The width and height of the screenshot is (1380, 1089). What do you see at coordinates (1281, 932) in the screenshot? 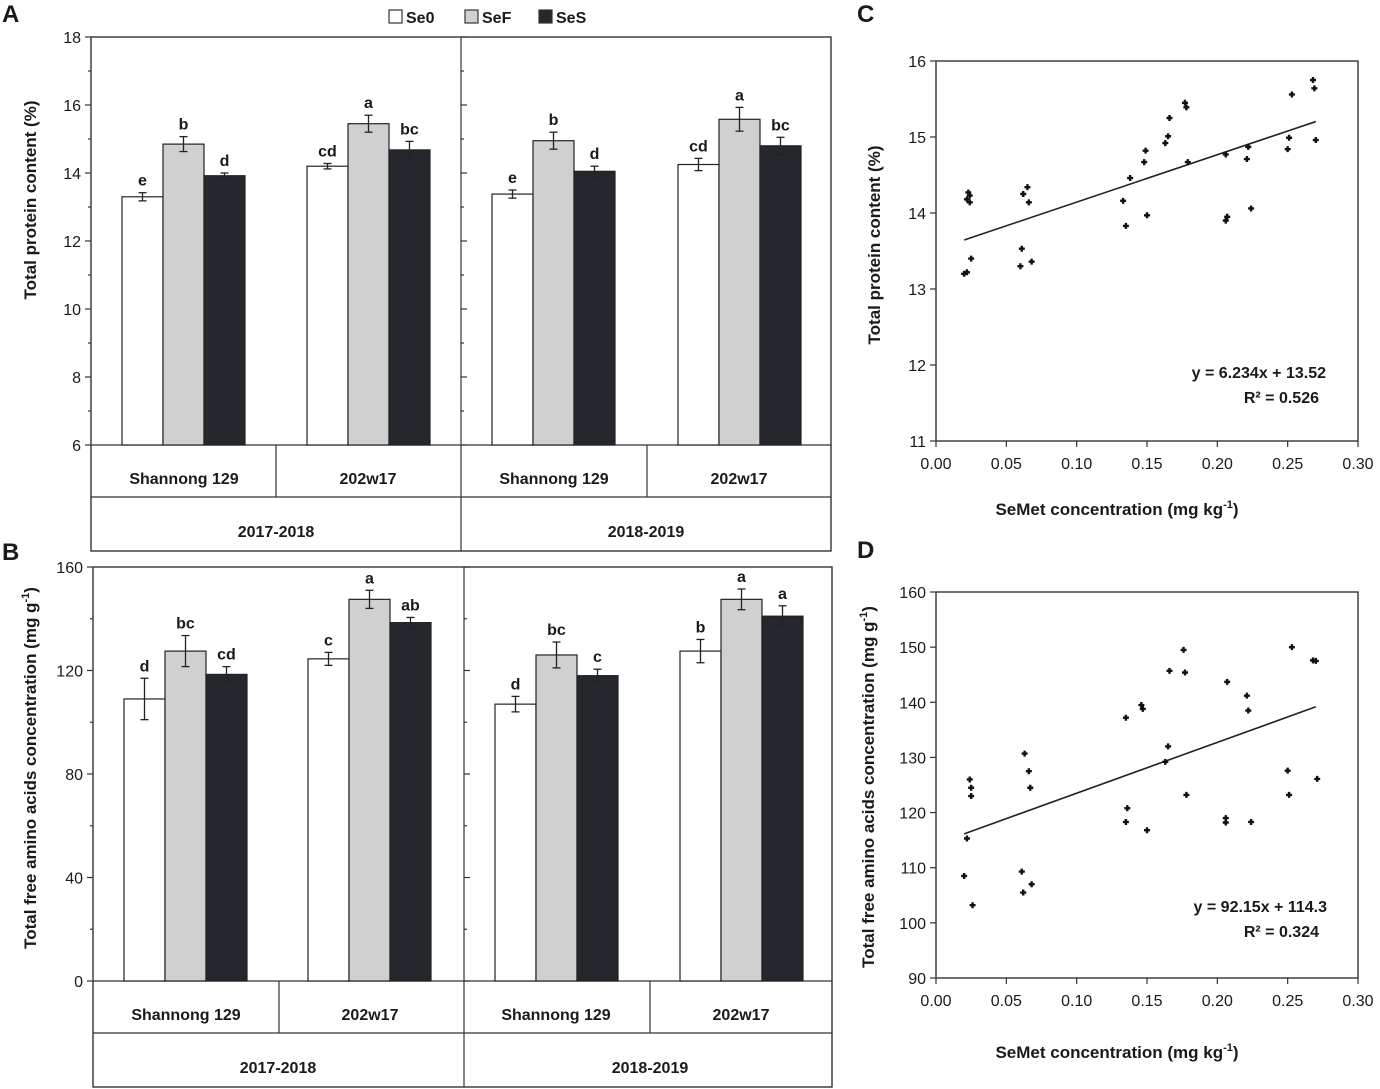
I see `panel-d-r2: R² = 0.324` at bounding box center [1281, 932].